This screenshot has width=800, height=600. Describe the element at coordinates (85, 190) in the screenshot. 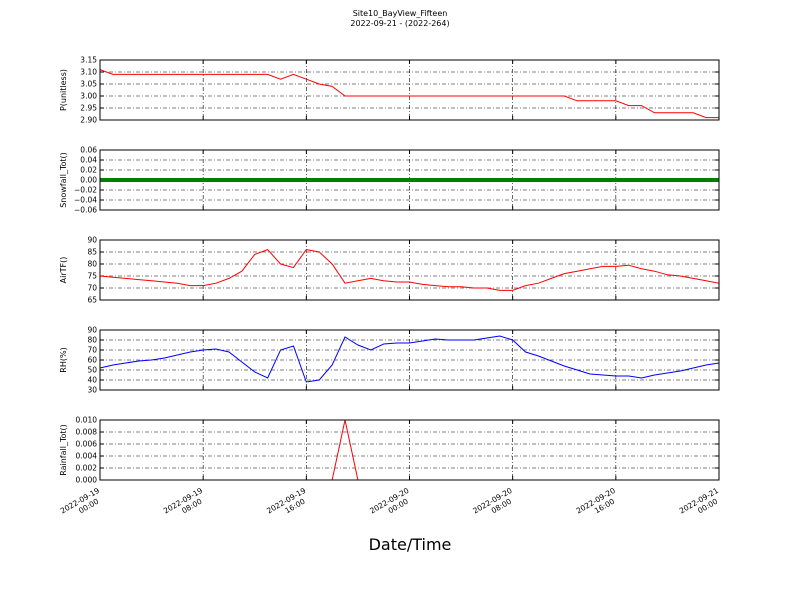

I see `y-tick-label: −0.02` at that location.